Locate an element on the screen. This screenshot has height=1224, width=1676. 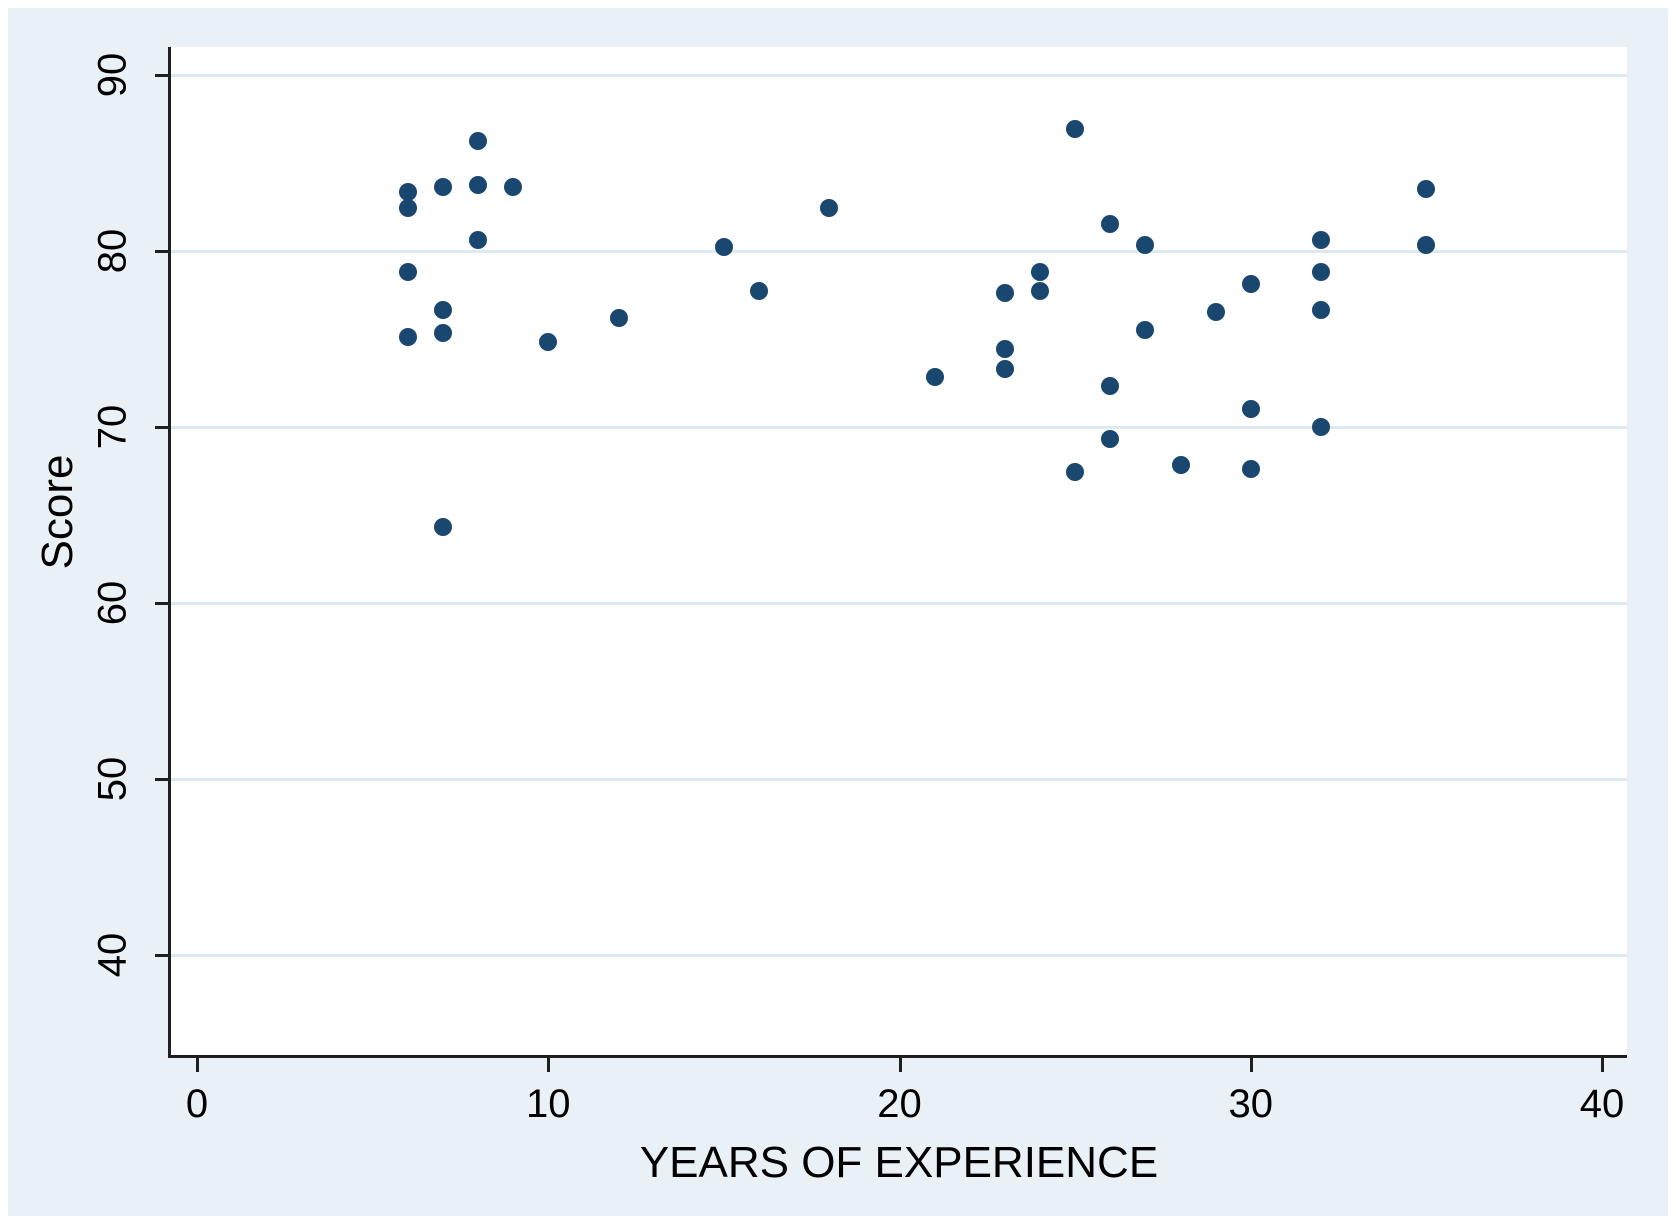
x-tick-label-30: 30 is located at coordinates (1251, 1104).